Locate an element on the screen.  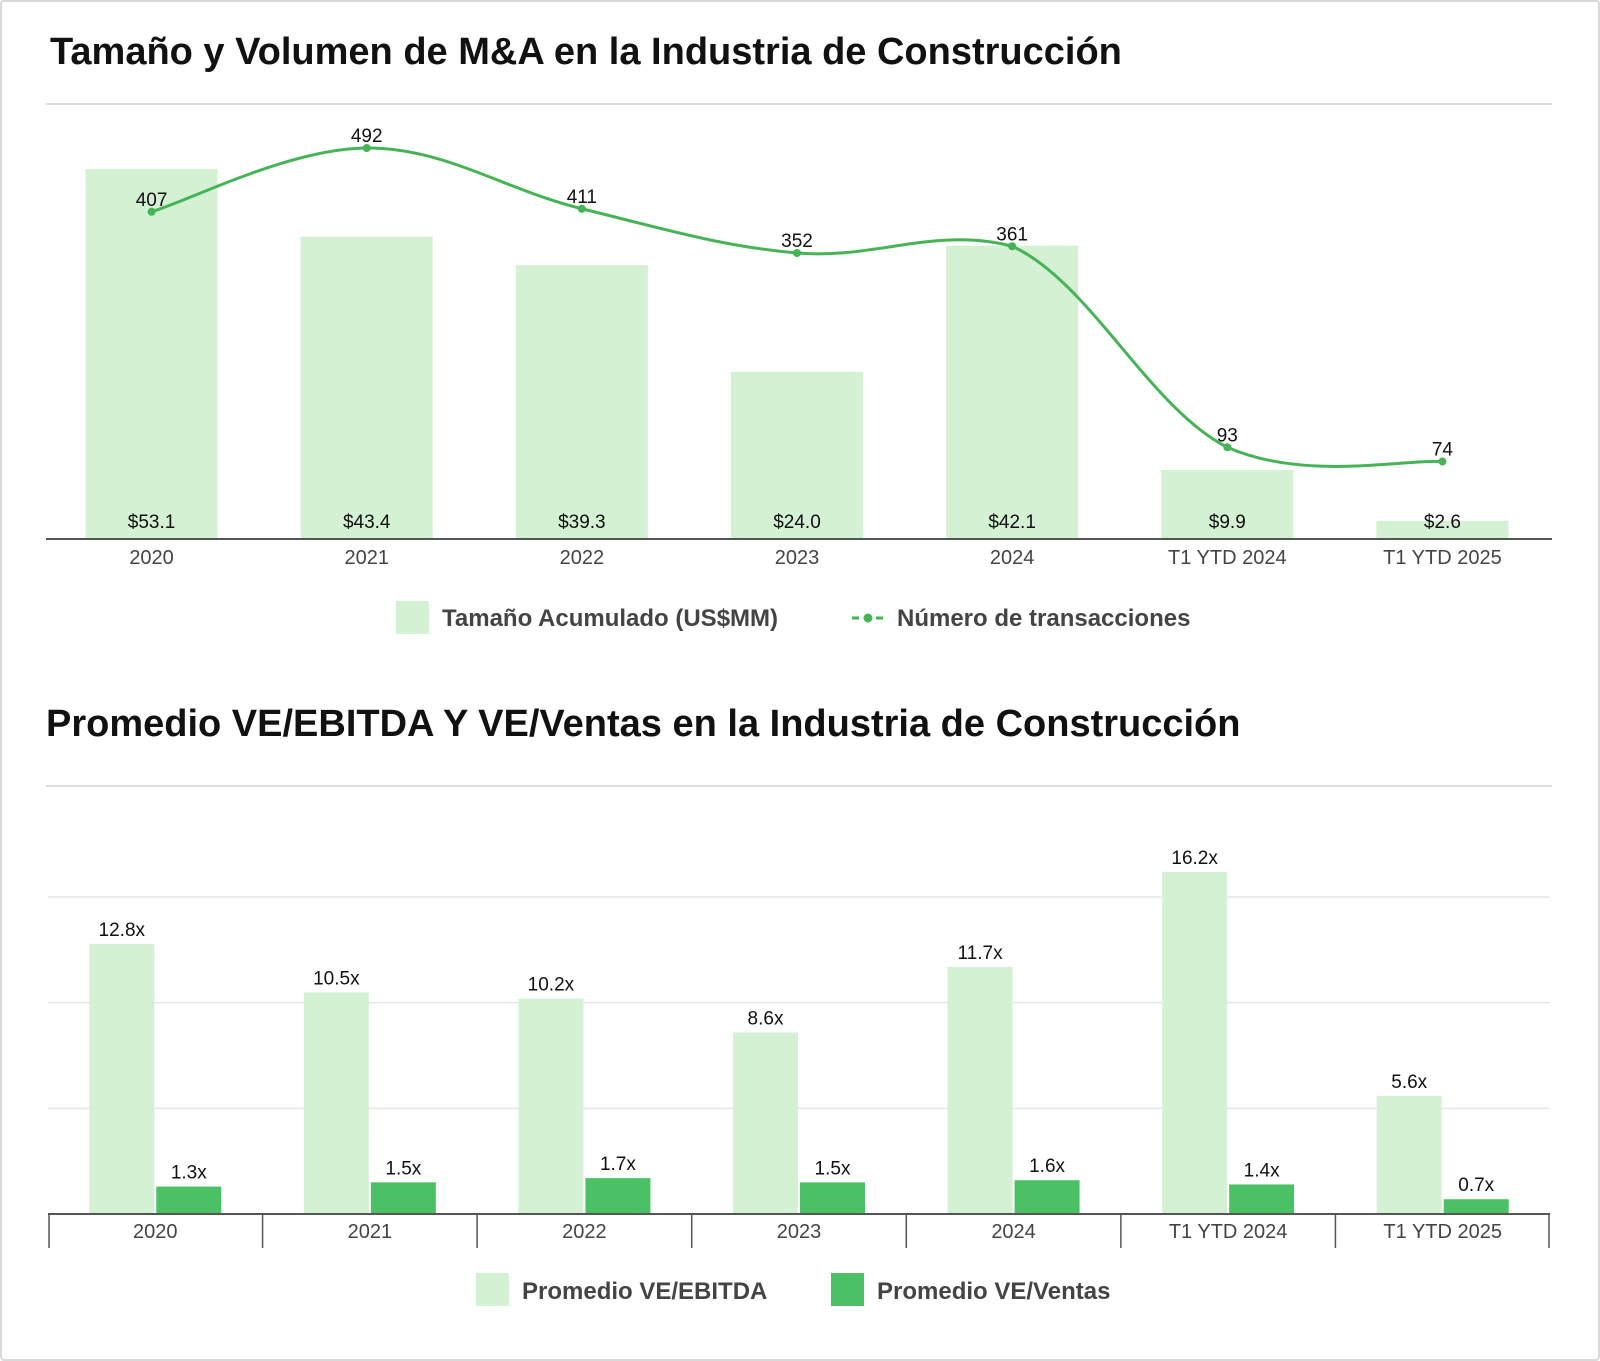
bar-size-label-0: $53.1 is located at coordinates (152, 522).